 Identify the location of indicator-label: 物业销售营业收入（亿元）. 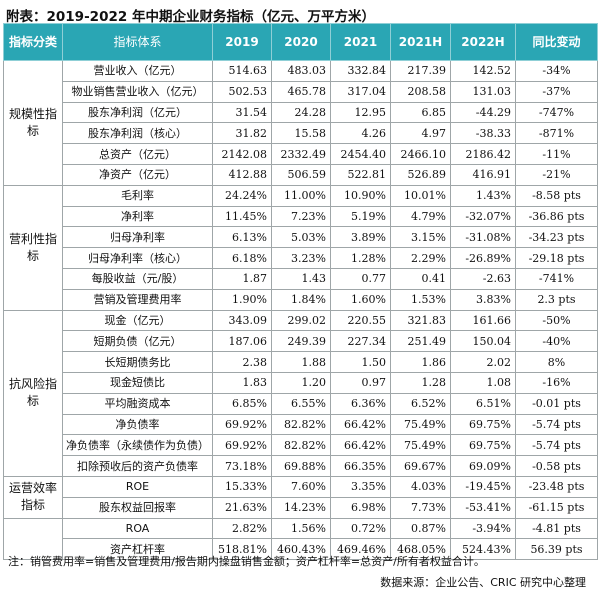
(137, 91).